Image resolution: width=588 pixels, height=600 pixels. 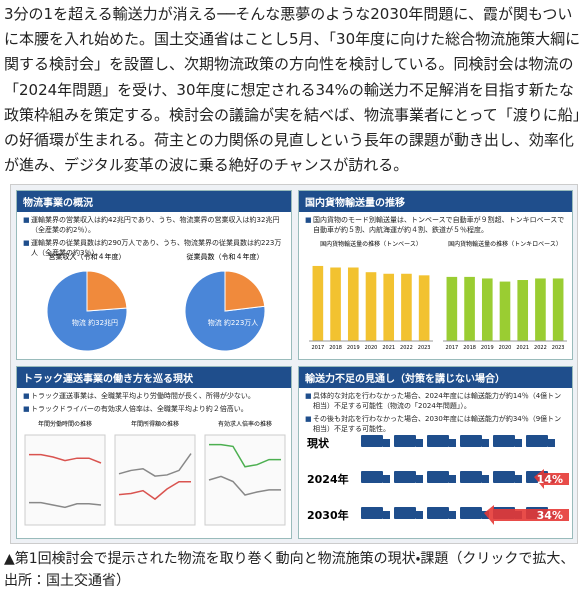 I want to click on shortage-label: 34%, so click(x=550, y=515).